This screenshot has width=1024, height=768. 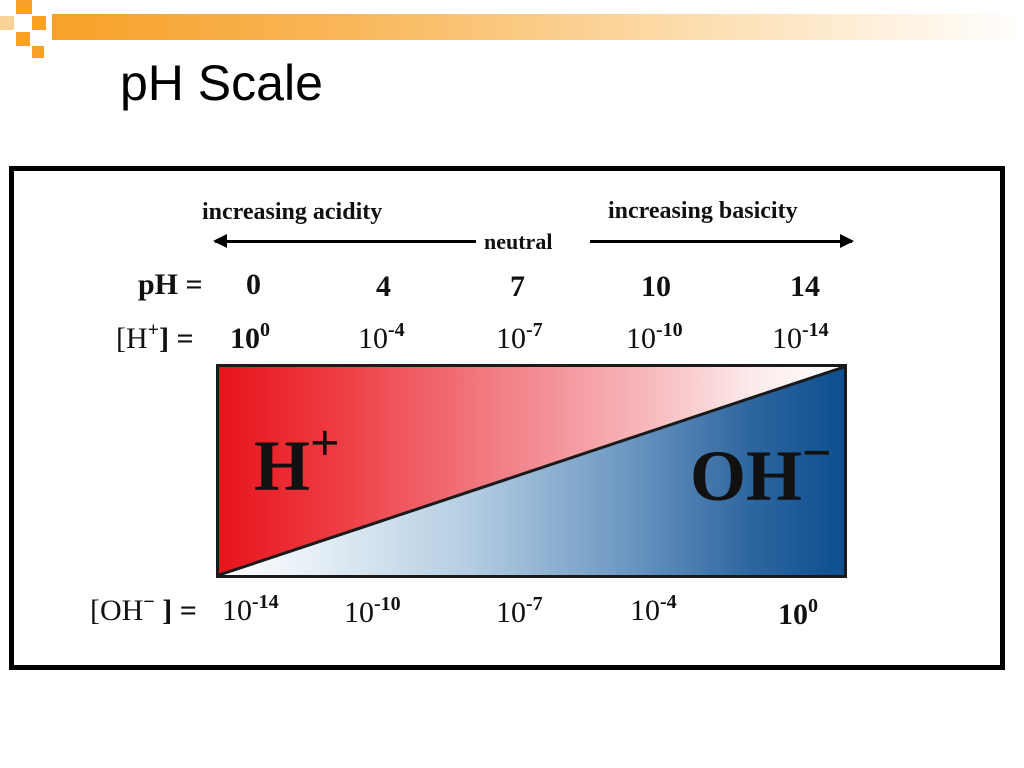 What do you see at coordinates (155, 337) in the screenshot?
I see `h-concentration-row-label: [H+] =` at bounding box center [155, 337].